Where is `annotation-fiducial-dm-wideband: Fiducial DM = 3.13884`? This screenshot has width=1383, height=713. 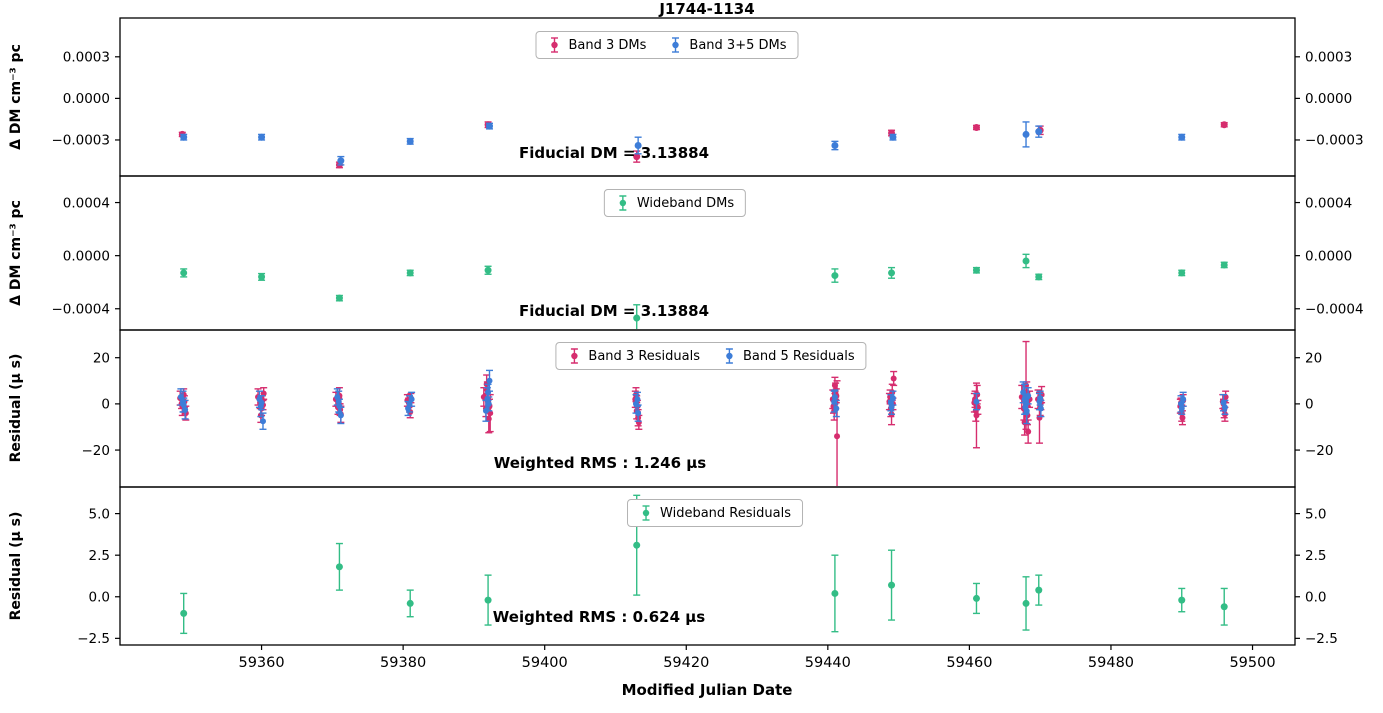 annotation-fiducial-dm-wideband: Fiducial DM = 3.13884 is located at coordinates (614, 311).